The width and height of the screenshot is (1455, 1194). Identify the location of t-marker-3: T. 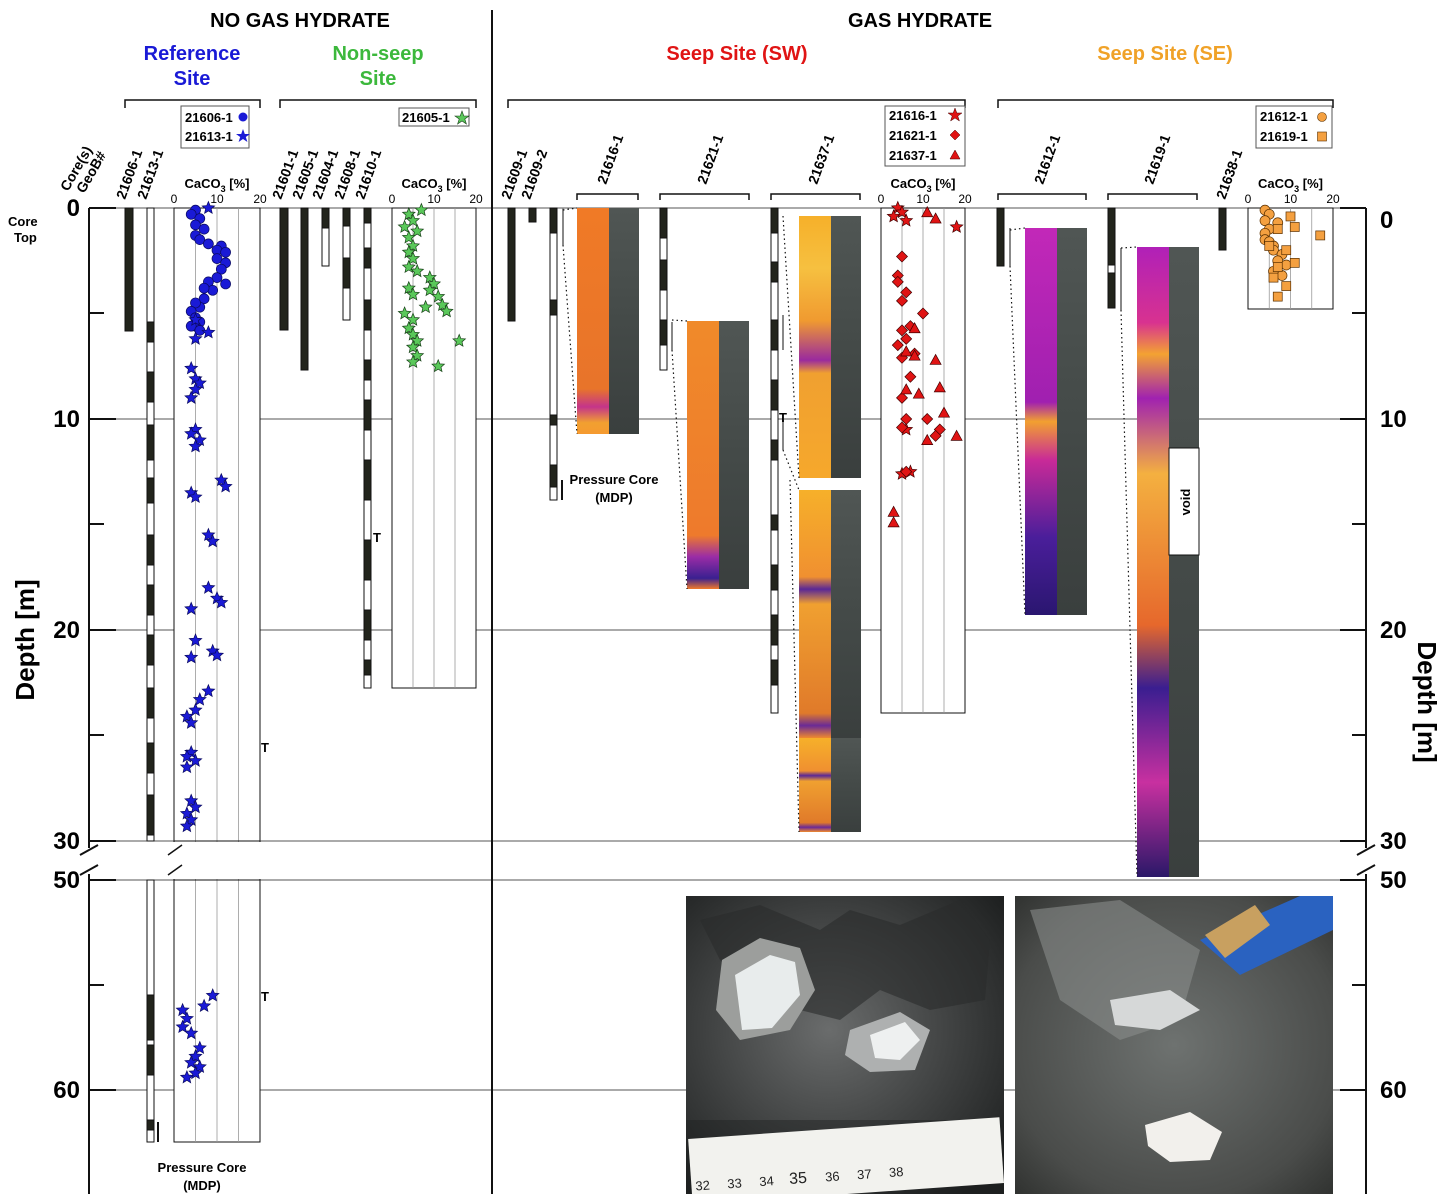
(265, 996).